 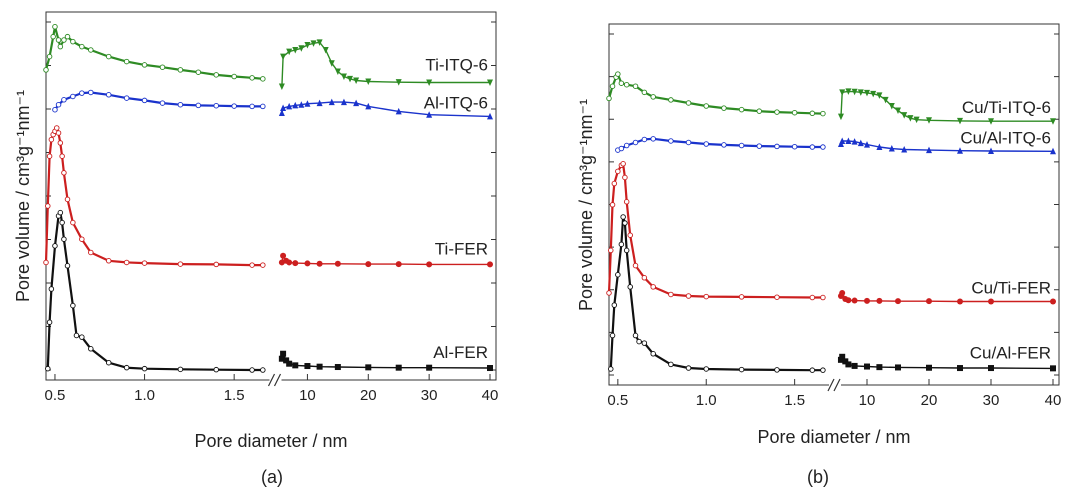 I want to click on axis-break-mark, so click(x=271, y=380).